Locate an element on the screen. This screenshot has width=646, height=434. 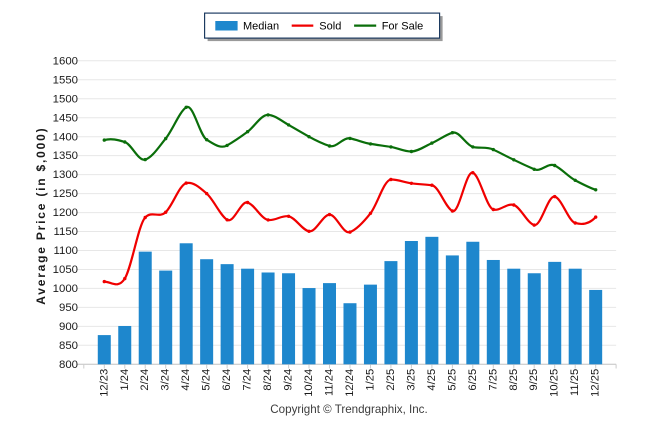
svg-text: 5/24 is located at coordinates (207, 380).